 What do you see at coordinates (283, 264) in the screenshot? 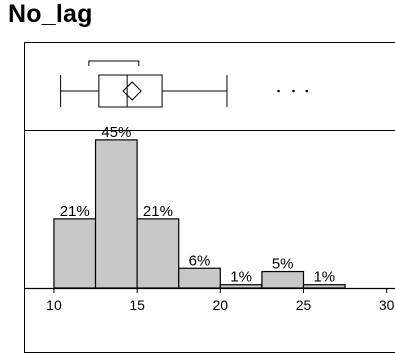
I see `bar-label: 5%` at bounding box center [283, 264].